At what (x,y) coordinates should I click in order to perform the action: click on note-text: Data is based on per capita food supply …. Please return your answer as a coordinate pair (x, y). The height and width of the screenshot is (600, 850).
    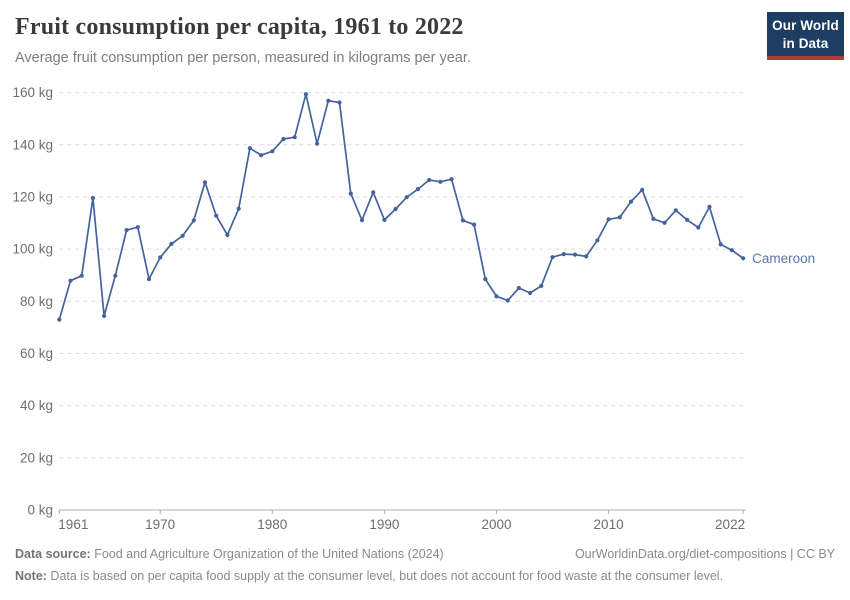
    Looking at the image, I should click on (385, 575).